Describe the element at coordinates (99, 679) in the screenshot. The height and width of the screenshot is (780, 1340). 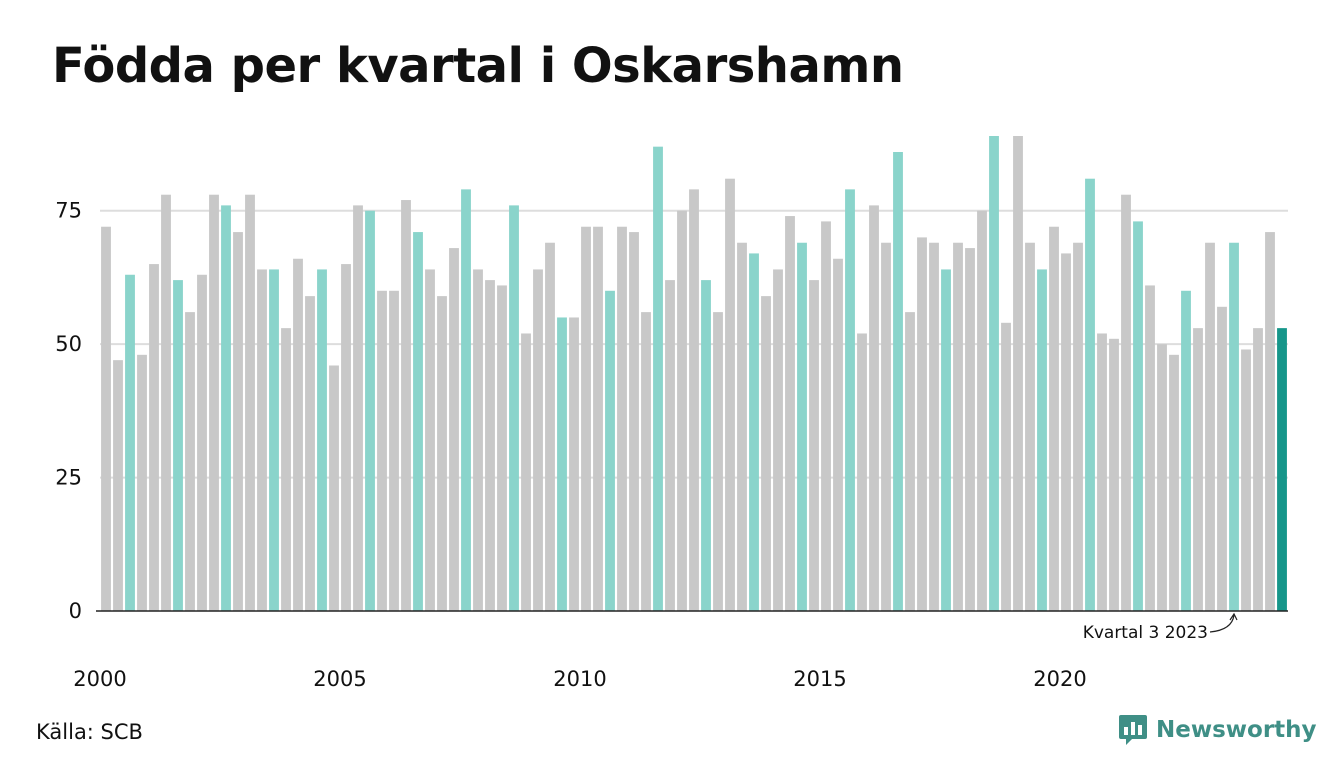
I see `x-tick-label: 2000` at that location.